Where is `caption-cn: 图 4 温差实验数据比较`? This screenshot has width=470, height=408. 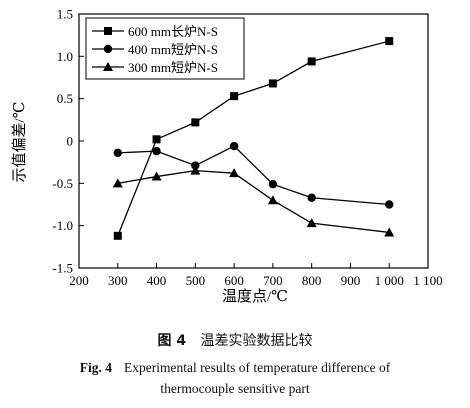
caption-cn: 图 4 温差实验数据比较 is located at coordinates (235, 340).